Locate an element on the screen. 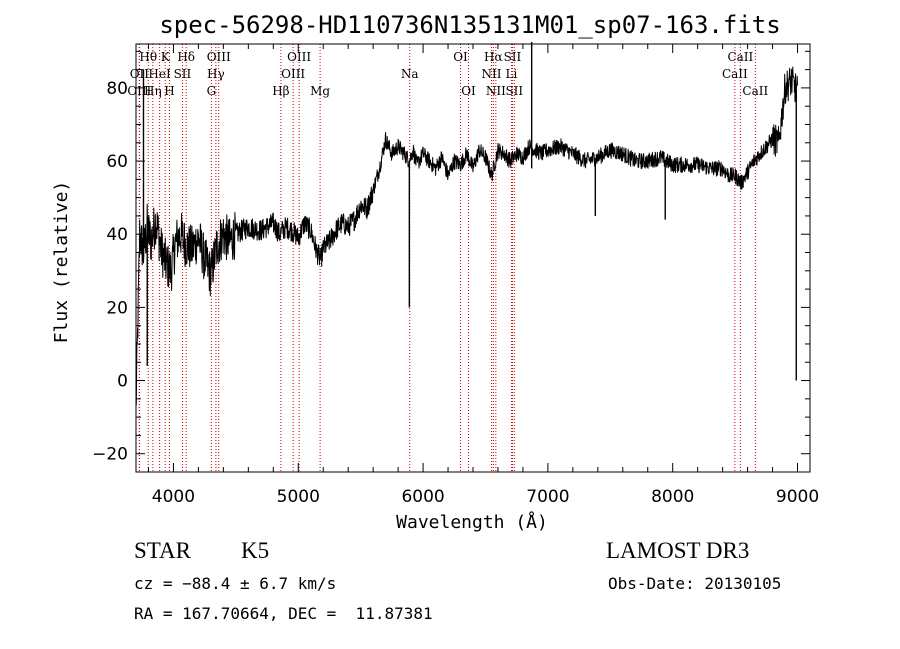  y-tick-label: −20 is located at coordinates (110, 455).